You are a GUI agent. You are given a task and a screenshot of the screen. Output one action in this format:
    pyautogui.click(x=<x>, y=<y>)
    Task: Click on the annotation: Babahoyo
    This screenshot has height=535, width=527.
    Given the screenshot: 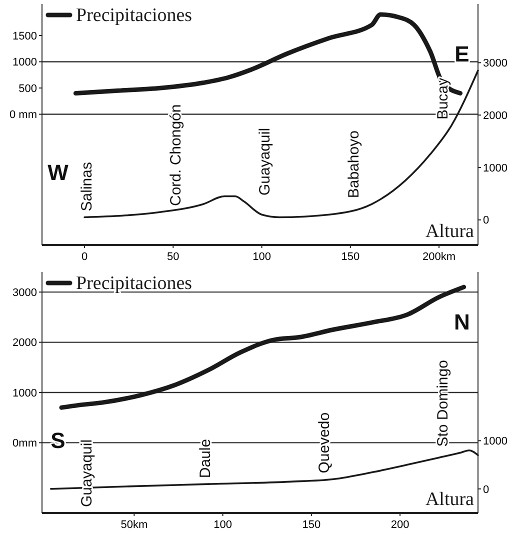 What is the action you would take?
    pyautogui.click(x=354, y=164)
    